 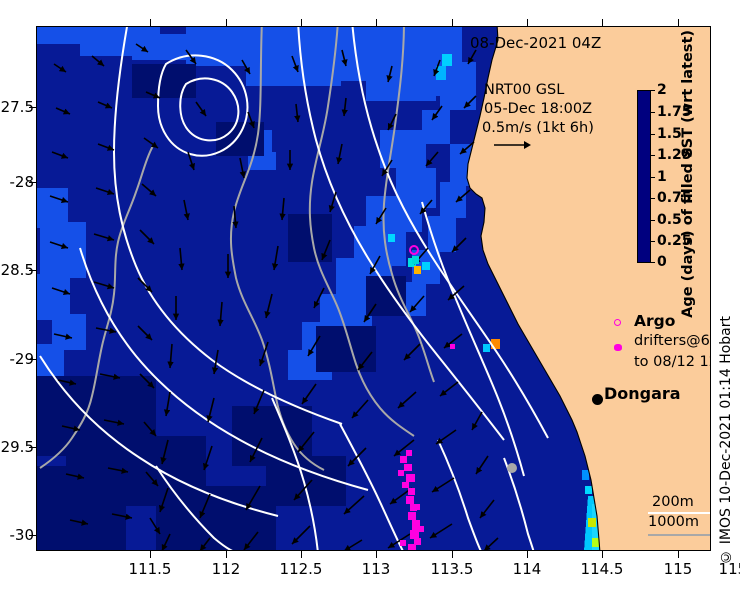 What do you see at coordinates (376, 569) in the screenshot?
I see `x-tick-label: 113` at bounding box center [376, 569].